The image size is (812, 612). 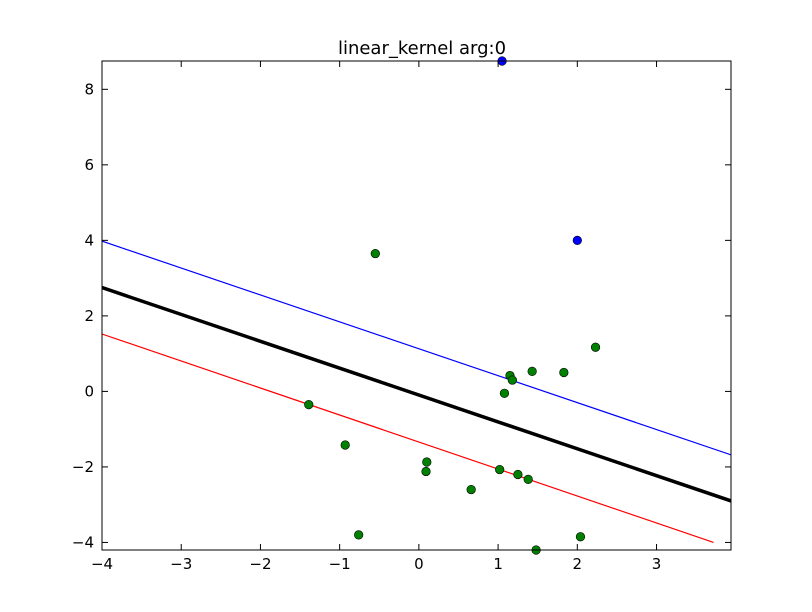 I want to click on y-tick-label: −2, so click(x=83, y=467).